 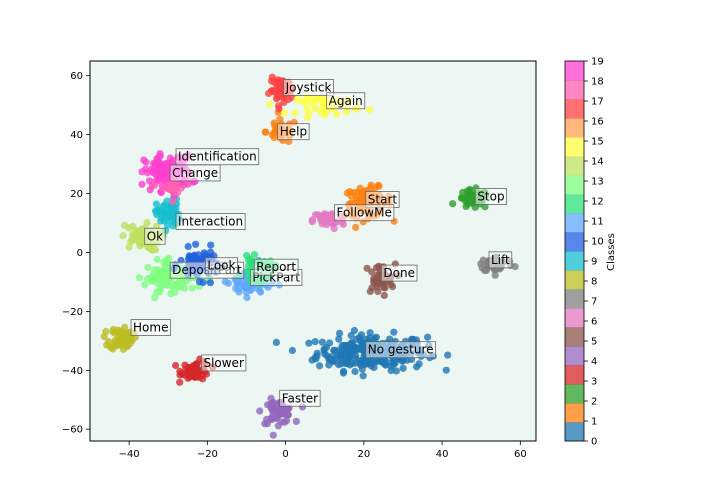 I want to click on cluster-label: Look, so click(x=221, y=266).